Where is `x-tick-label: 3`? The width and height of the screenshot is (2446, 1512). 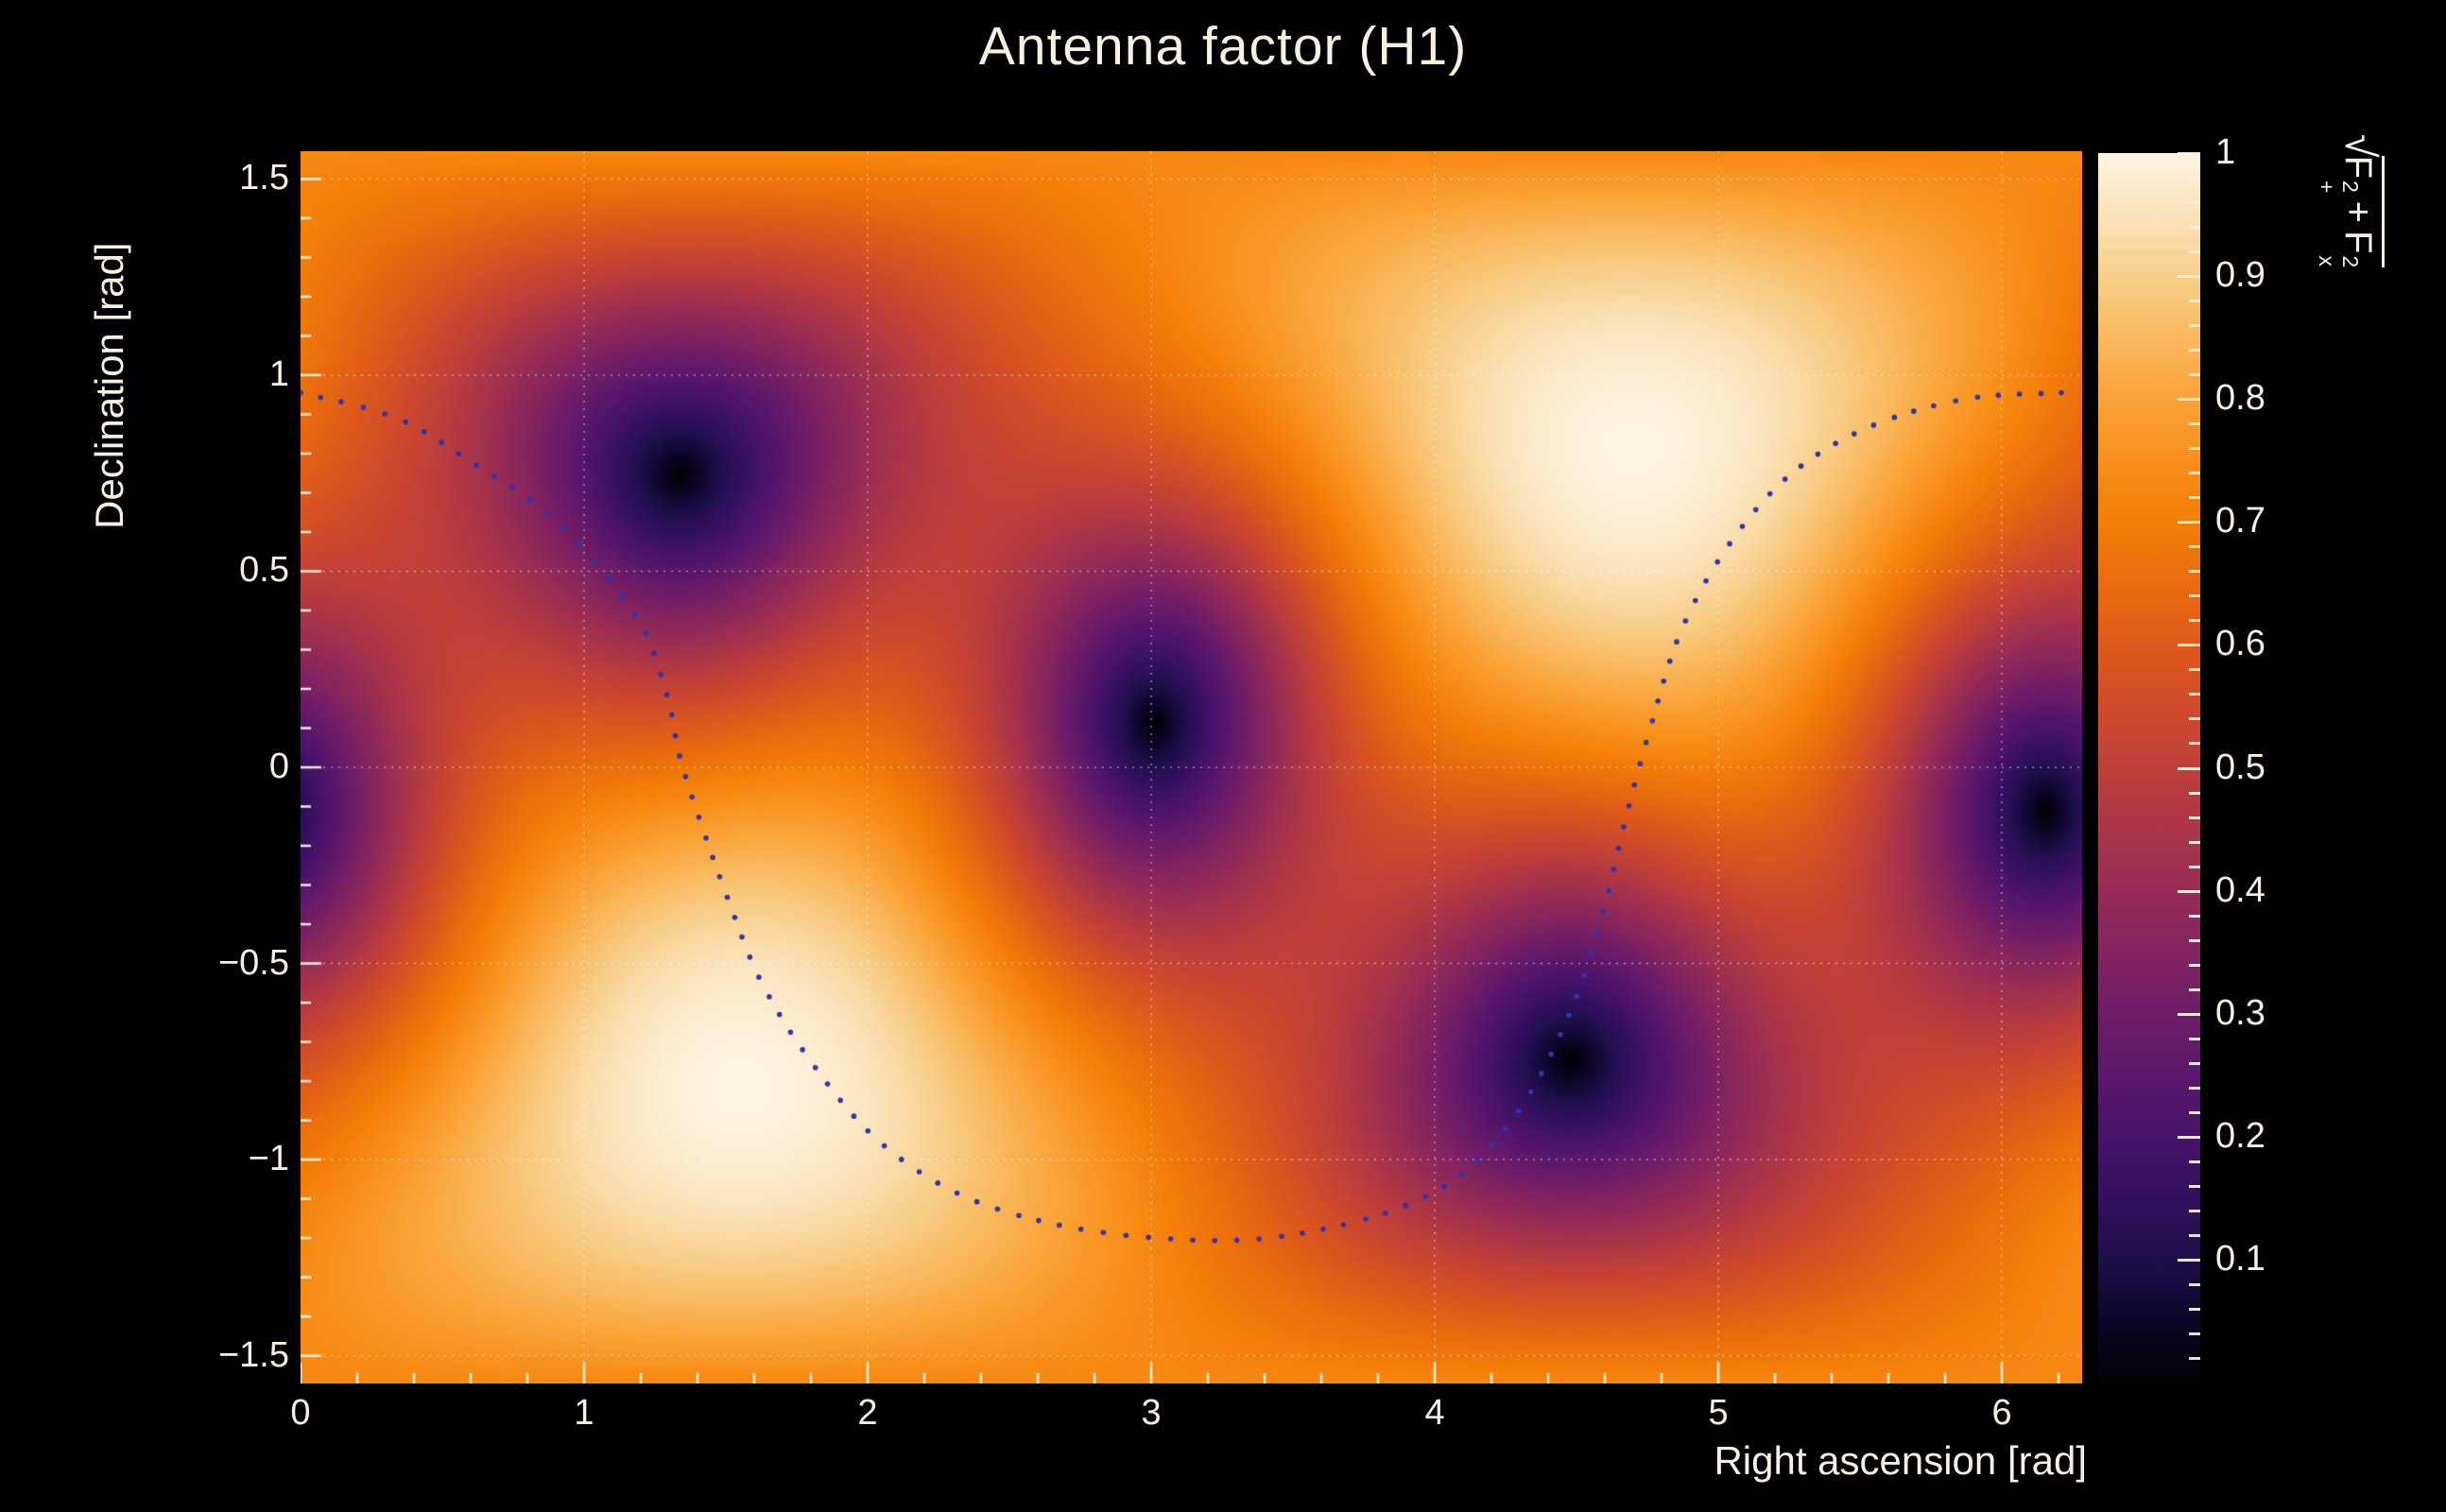
x-tick-label: 3 is located at coordinates (1152, 1413).